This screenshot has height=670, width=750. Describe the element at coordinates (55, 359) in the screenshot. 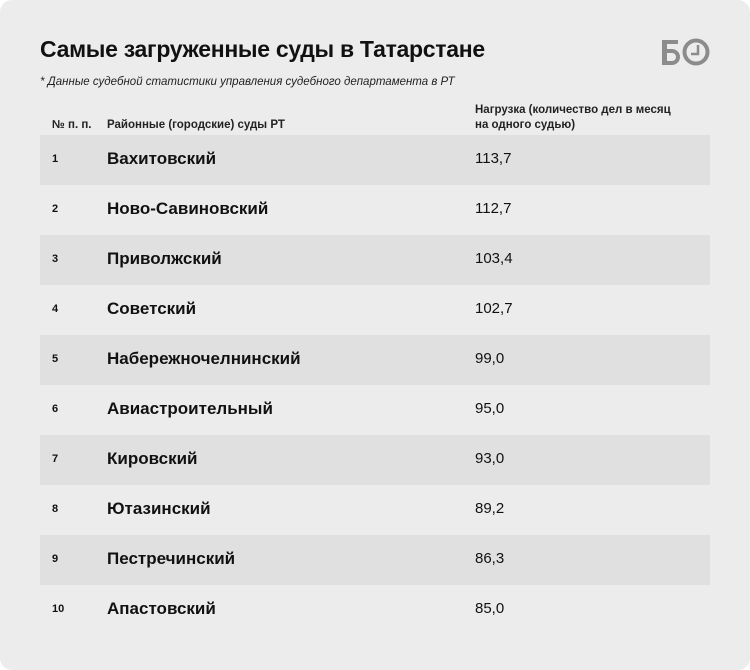

I see `row-number: 5` at that location.